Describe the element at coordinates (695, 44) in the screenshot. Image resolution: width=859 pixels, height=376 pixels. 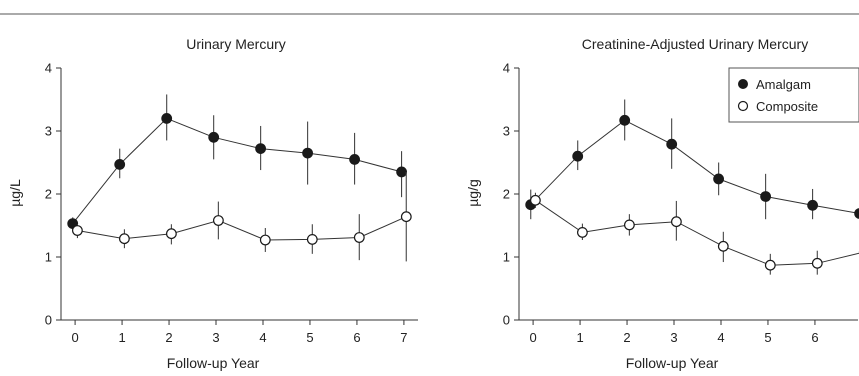
I see `chart-title: Creatinine-Adjusted Urinary Mercury` at that location.